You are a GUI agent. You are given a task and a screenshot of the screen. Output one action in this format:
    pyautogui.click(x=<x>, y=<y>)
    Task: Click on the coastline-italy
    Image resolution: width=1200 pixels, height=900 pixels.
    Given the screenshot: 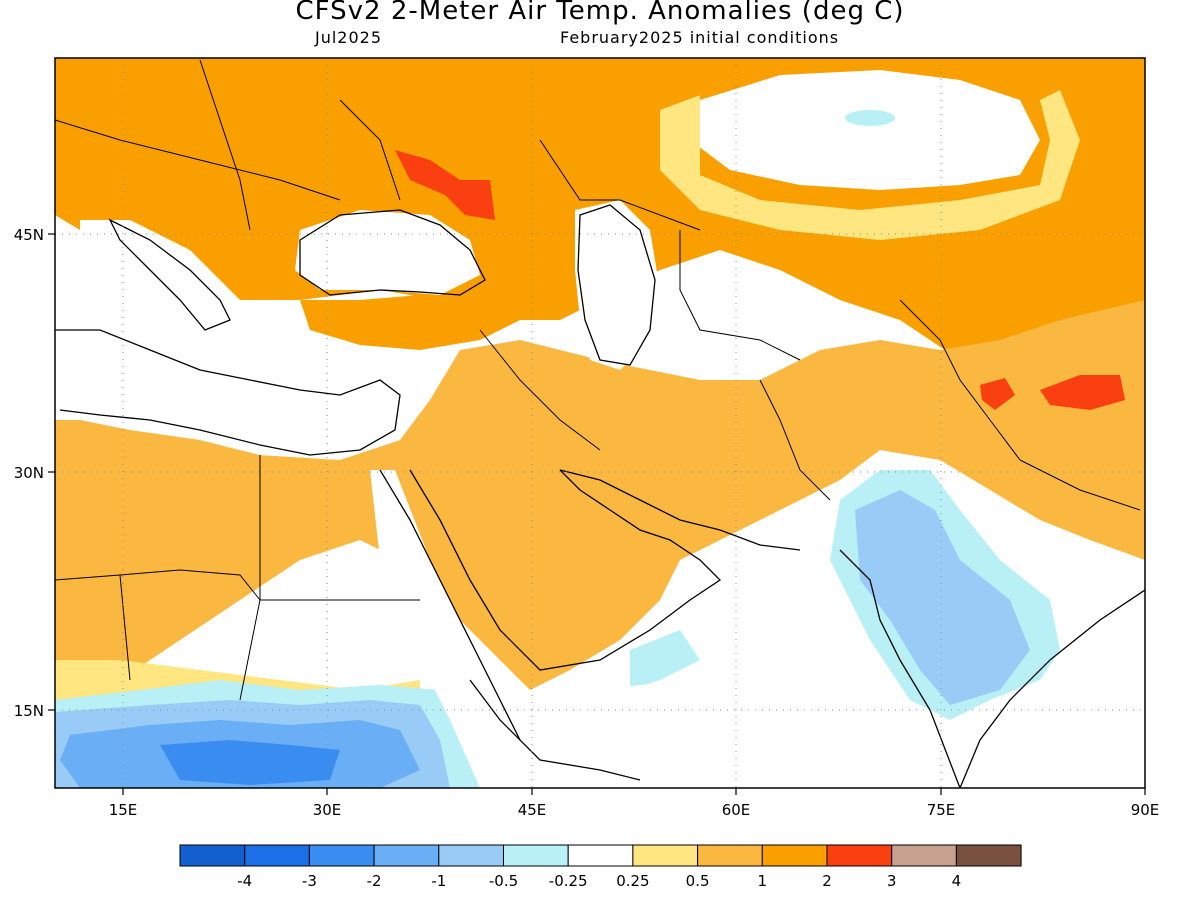 What is the action you would take?
    pyautogui.click(x=169, y=274)
    